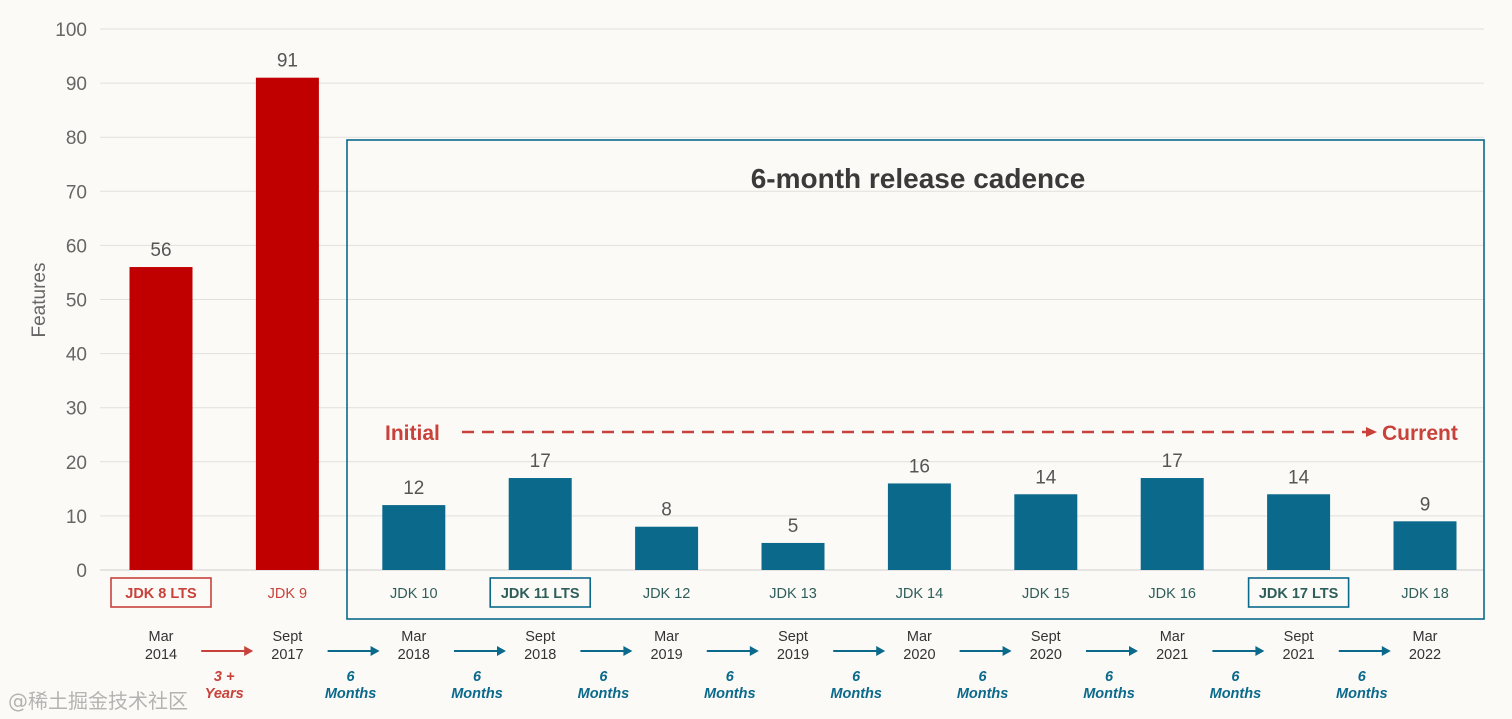 The height and width of the screenshot is (719, 1512). Describe the element at coordinates (414, 594) in the screenshot. I see `x-tick-label: JDK 10` at that location.